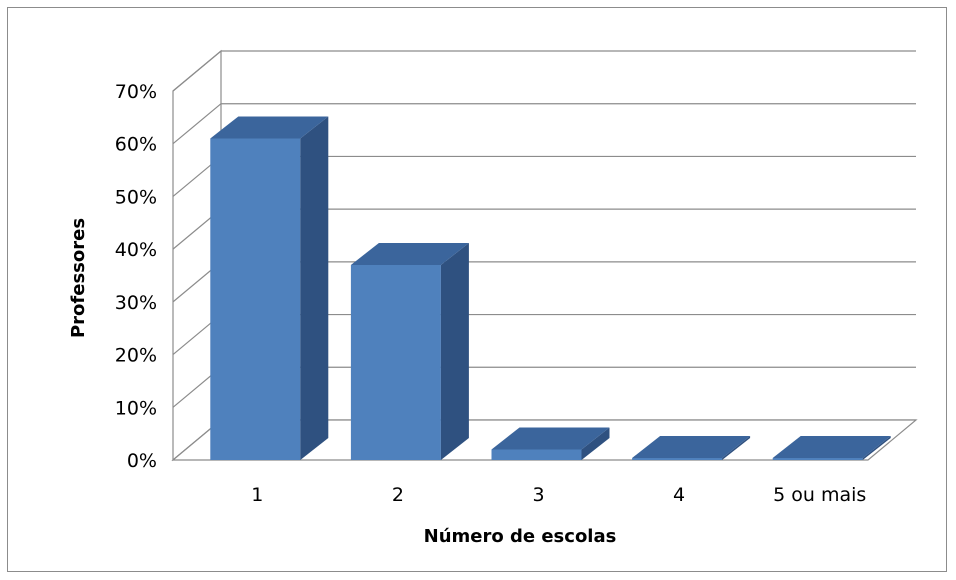 The image size is (956, 580). What do you see at coordinates (679, 495) in the screenshot?
I see `x-tick-label: 4` at bounding box center [679, 495].